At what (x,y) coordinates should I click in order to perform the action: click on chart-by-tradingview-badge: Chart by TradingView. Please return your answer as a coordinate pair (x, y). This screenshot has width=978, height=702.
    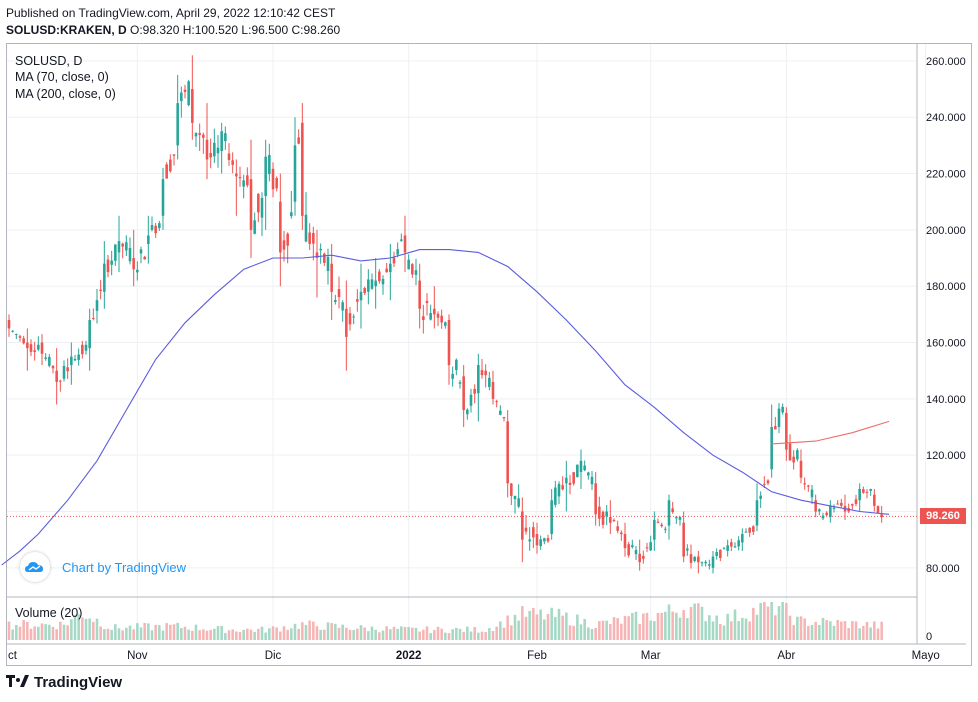
    Looking at the image, I should click on (103, 567).